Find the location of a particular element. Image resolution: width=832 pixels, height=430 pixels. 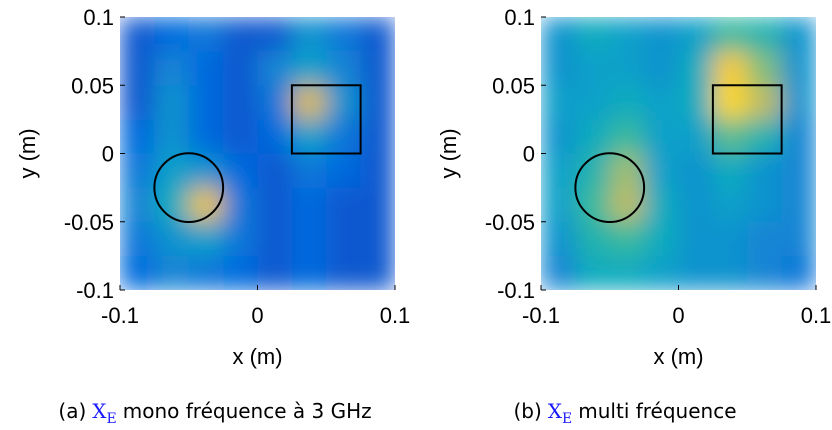

caption: (b) XE multi fréquence is located at coordinates (624, 413).